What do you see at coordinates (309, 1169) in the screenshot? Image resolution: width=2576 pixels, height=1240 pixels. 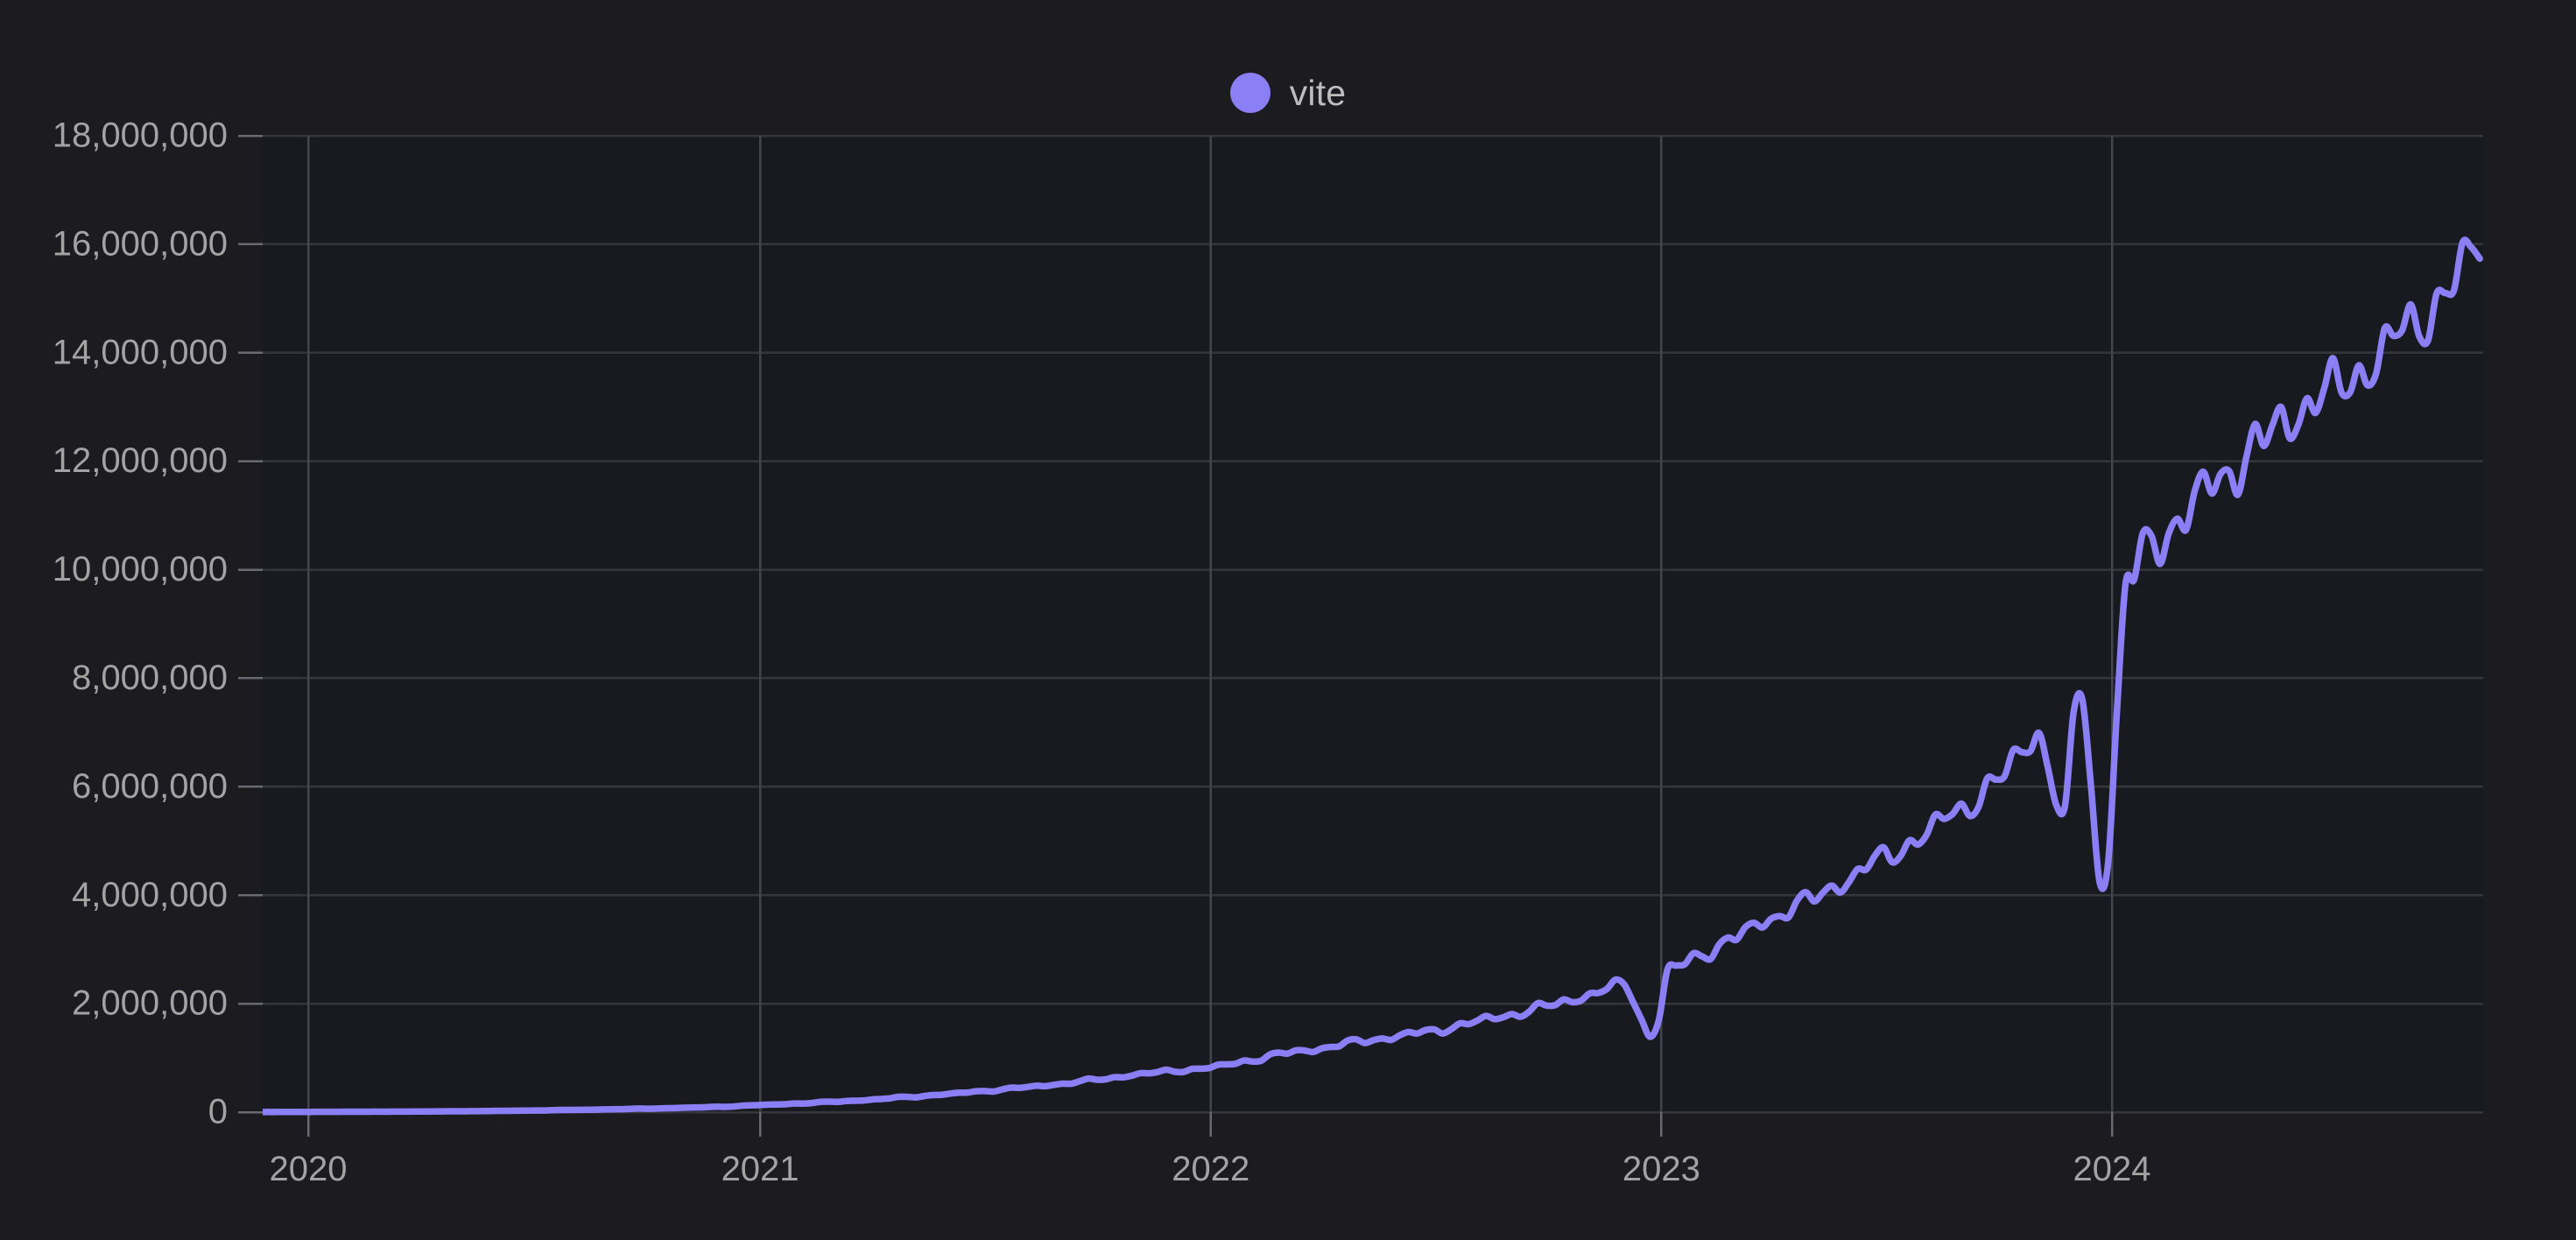 I see `x-axis-tick-label: 2020` at bounding box center [309, 1169].